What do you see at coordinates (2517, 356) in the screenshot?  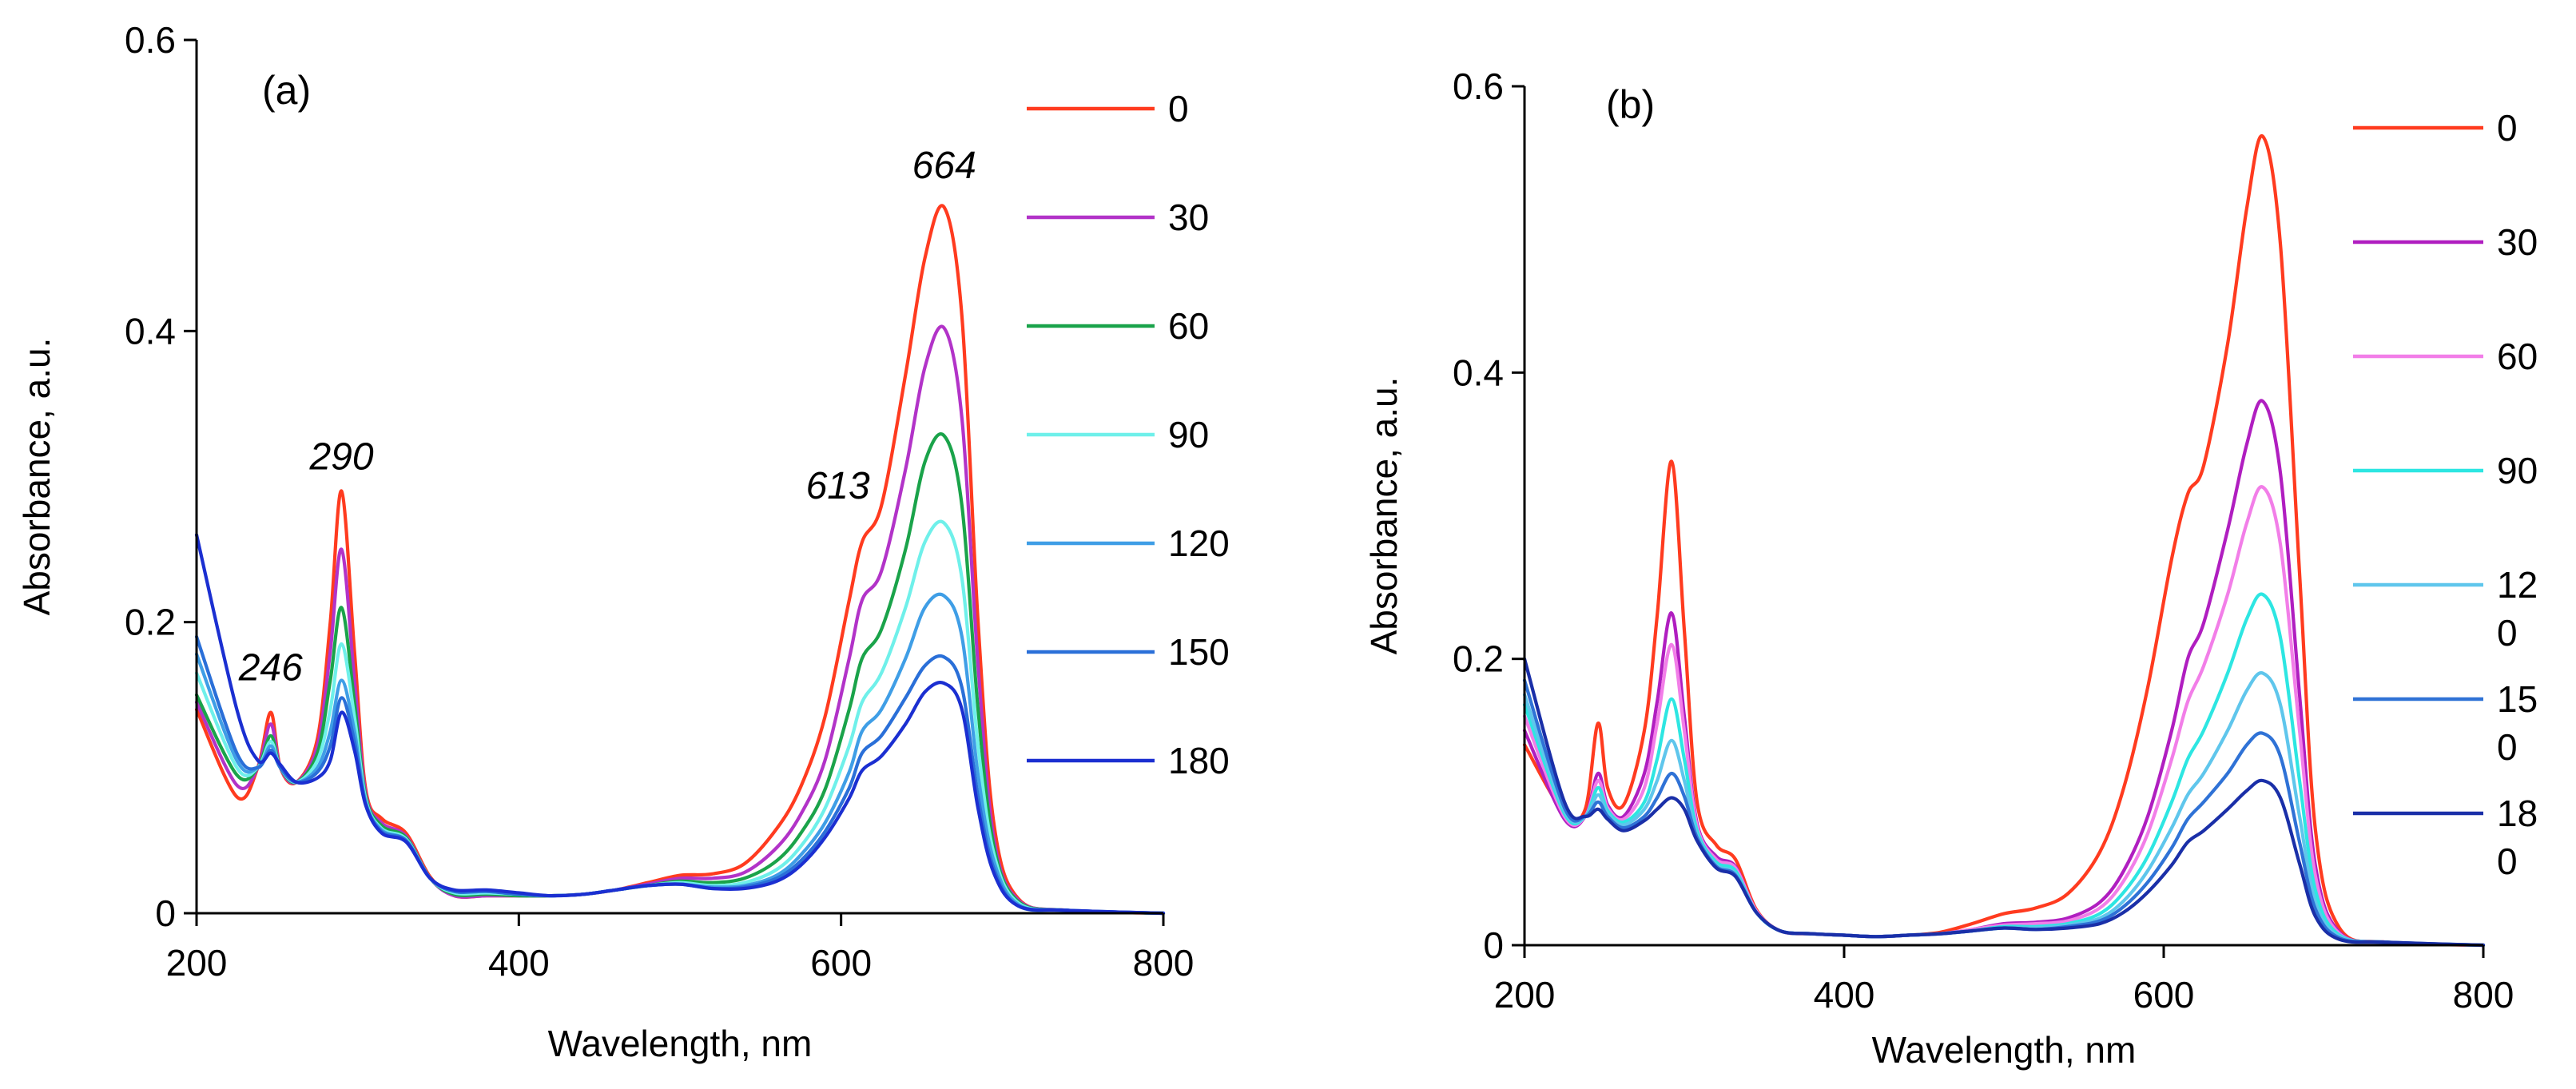 I see `panel-b-legend-label: 60` at bounding box center [2517, 356].